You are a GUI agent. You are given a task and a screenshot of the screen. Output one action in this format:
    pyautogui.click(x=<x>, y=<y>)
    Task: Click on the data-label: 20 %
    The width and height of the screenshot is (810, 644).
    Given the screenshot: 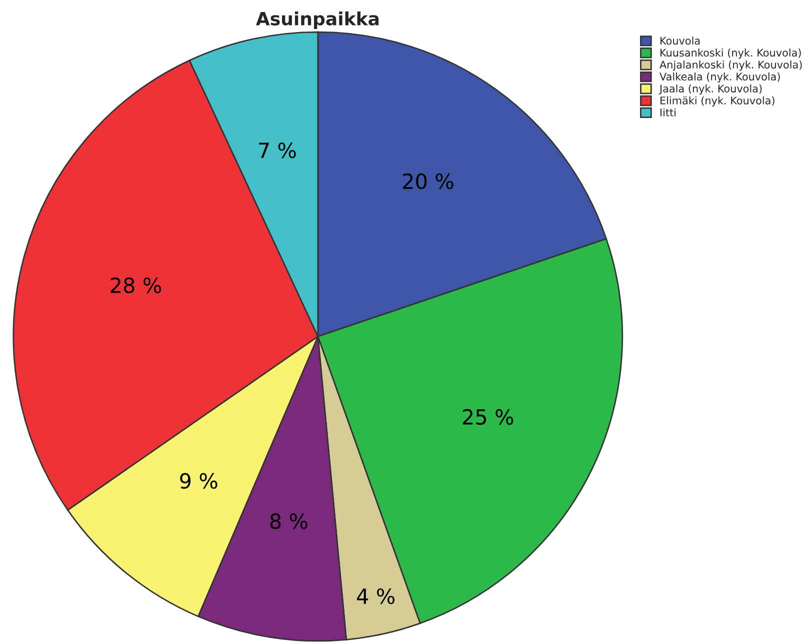 What is the action you would take?
    pyautogui.click(x=428, y=181)
    